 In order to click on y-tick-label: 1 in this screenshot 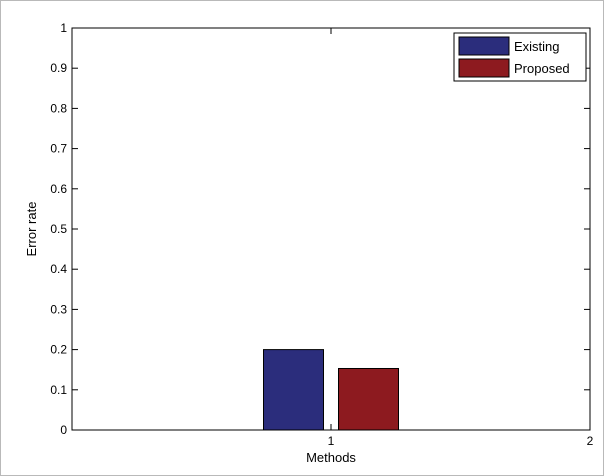, I will do `click(63, 28)`.